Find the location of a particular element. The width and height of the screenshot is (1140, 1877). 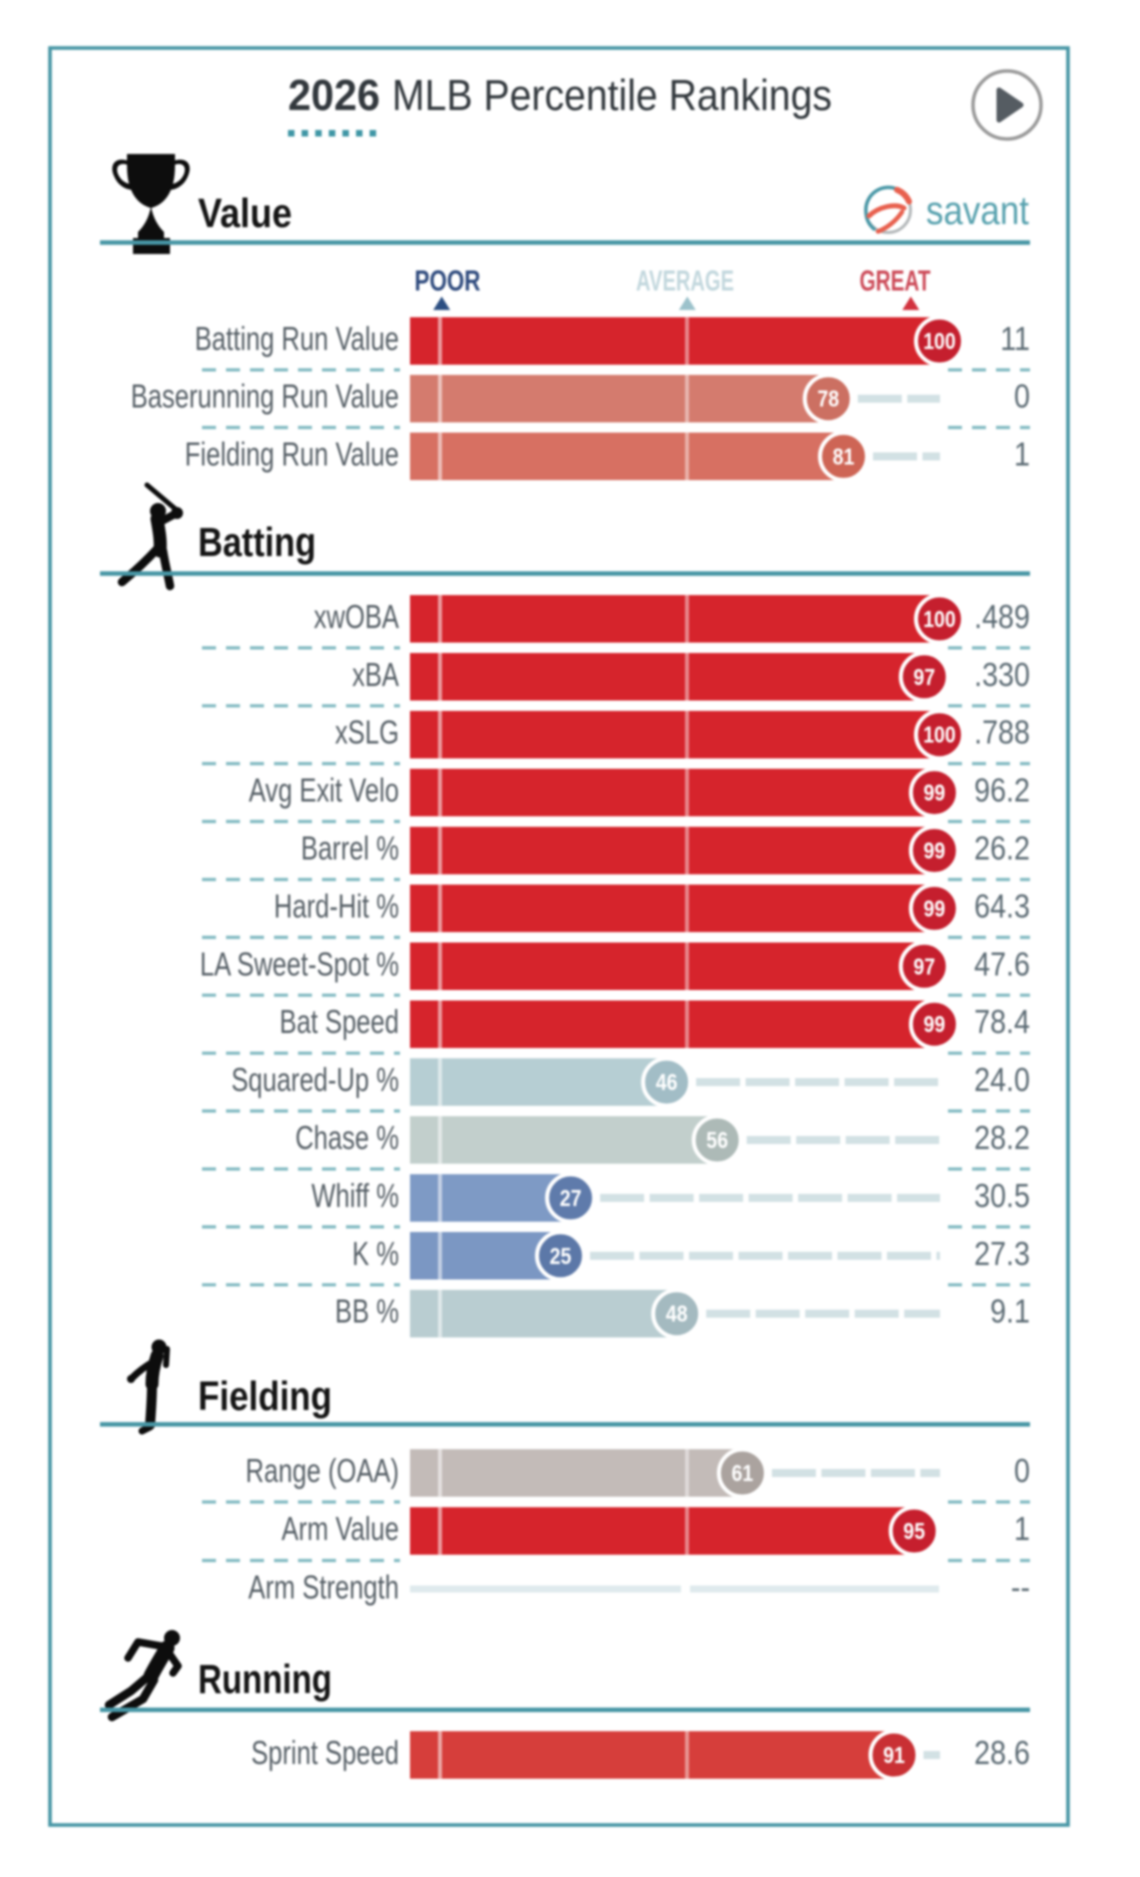

svg-text: 24.0 is located at coordinates (1002, 1079).